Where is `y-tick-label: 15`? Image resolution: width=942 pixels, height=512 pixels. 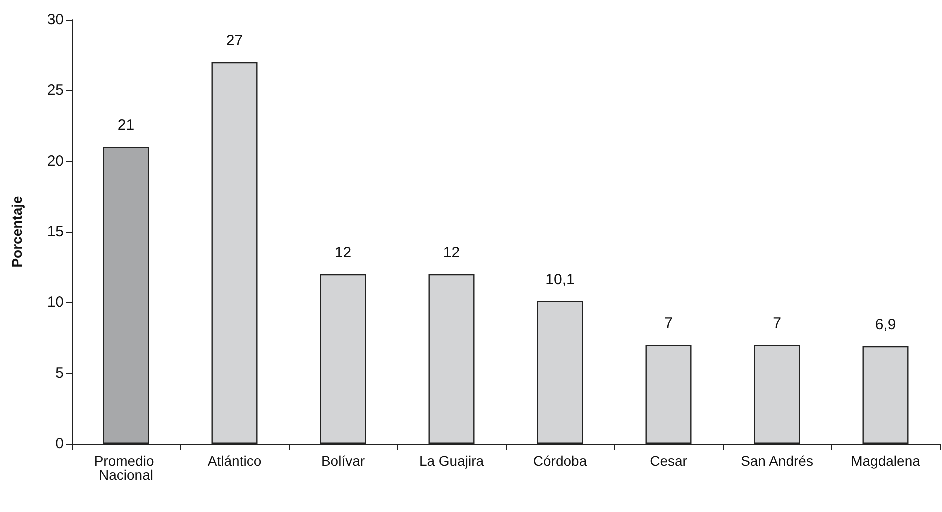
y-tick-label: 15 is located at coordinates (55, 232).